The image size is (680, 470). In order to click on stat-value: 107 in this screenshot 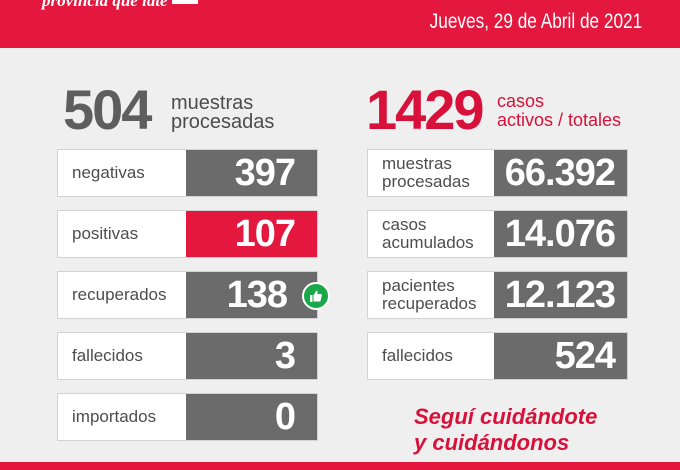, I will do `click(251, 234)`.